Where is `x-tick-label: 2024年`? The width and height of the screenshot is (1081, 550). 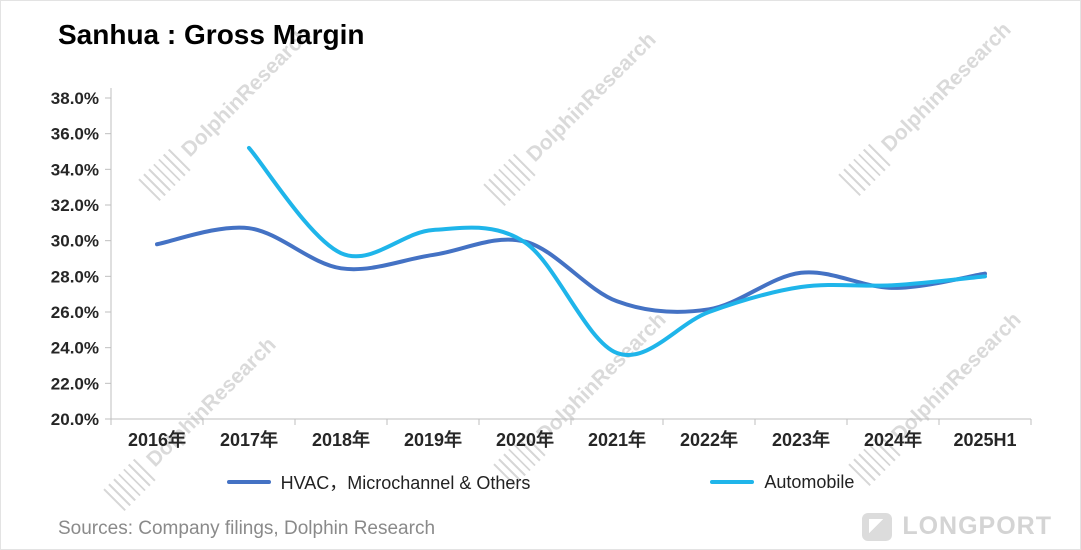
x-tick-label: 2024年 is located at coordinates (893, 439).